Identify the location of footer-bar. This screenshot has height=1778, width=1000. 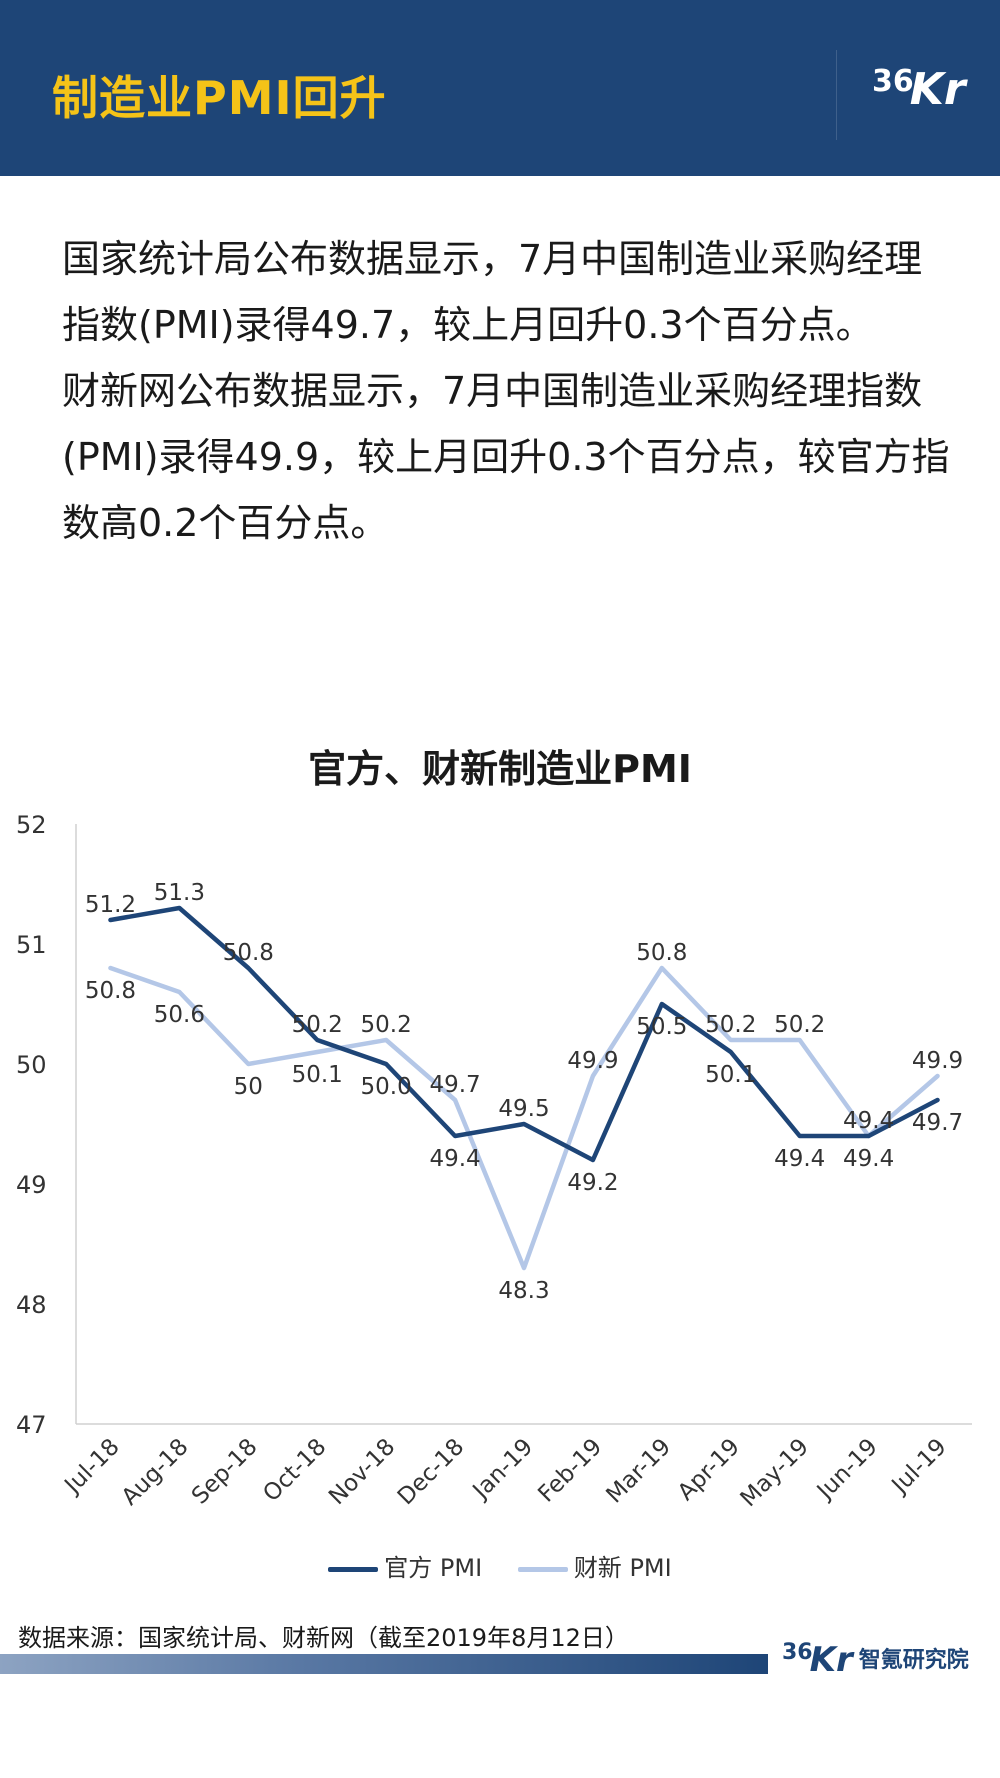
(384, 1664).